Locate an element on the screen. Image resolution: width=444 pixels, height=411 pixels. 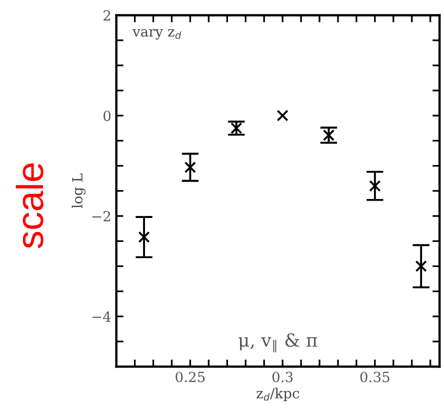
y-axis-title: log L is located at coordinates (79, 191).